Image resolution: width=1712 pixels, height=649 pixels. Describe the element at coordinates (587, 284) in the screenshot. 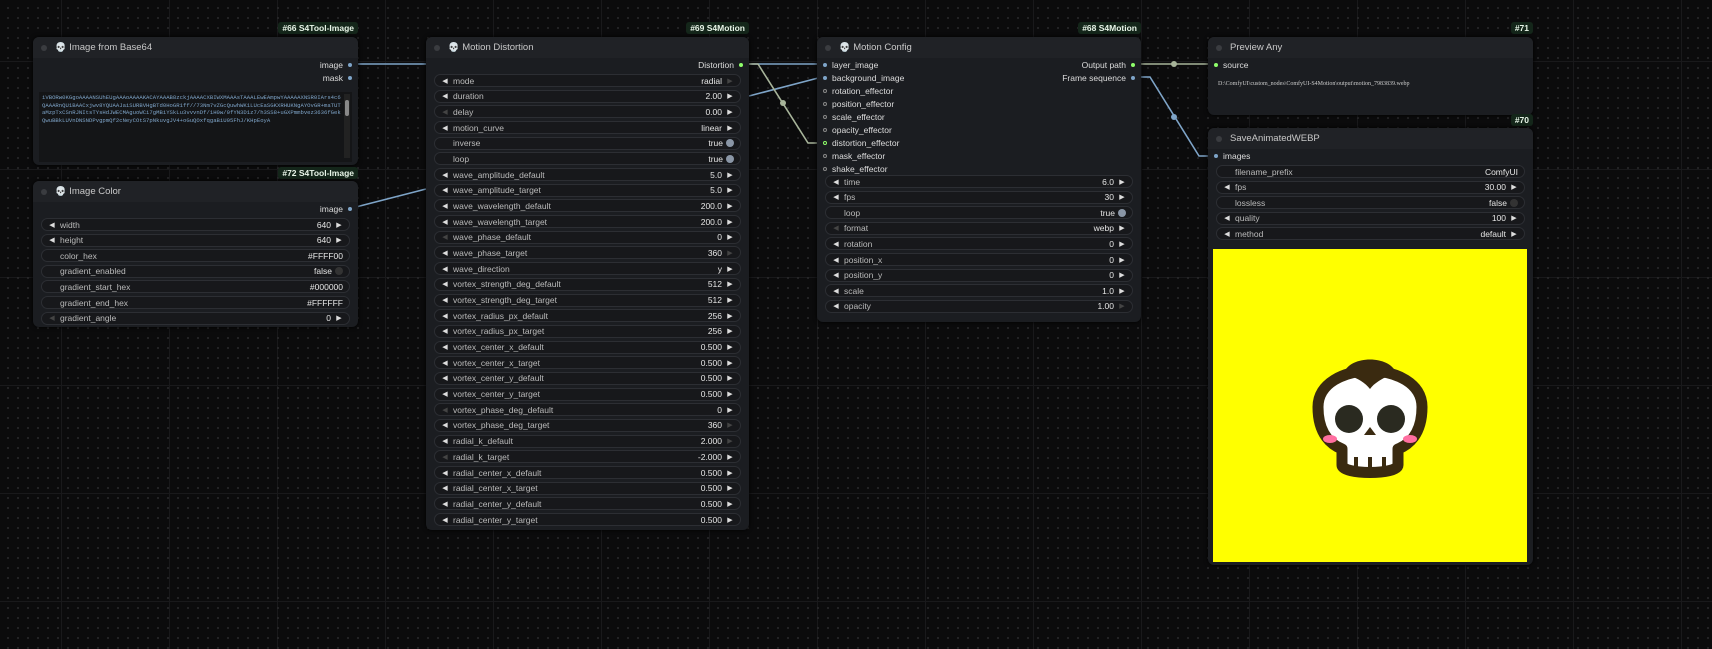

I see `widget-vortex-strength-deg-default: ◀ vortex_strength_deg_default 512 ▶` at that location.